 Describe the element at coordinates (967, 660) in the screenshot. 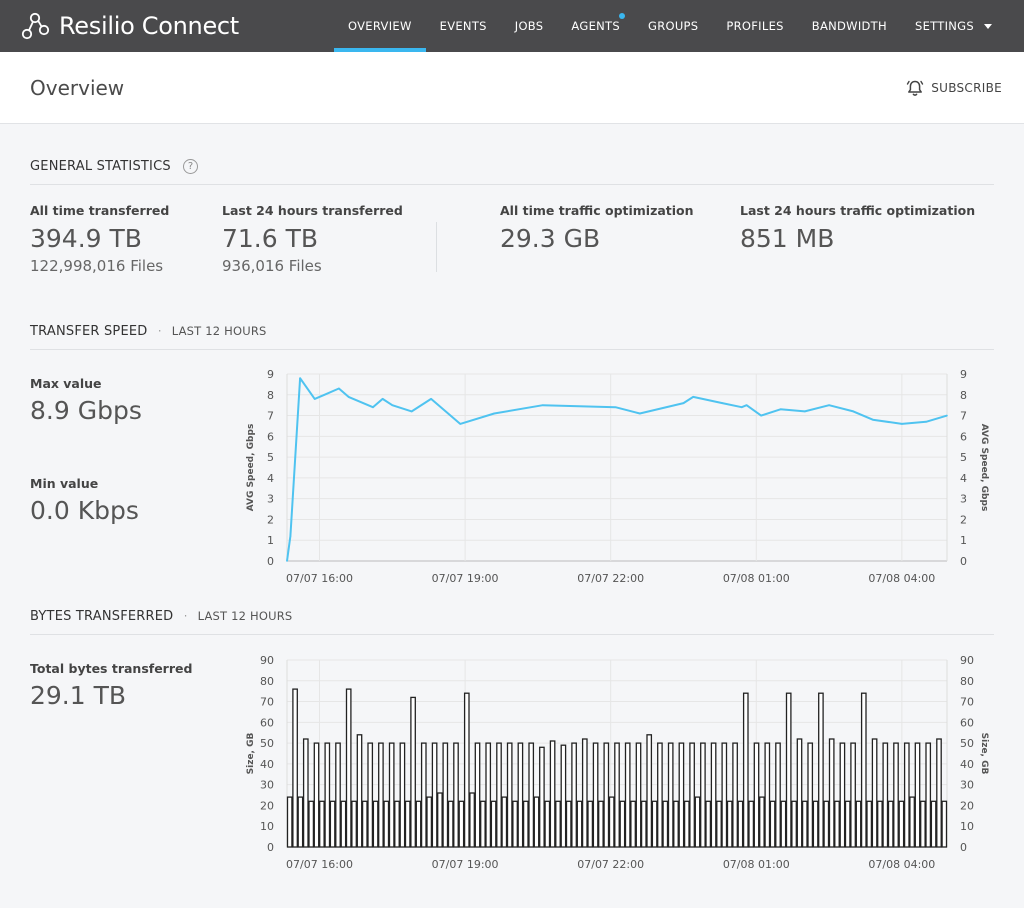

I see `y-tick-label-right: 90` at that location.